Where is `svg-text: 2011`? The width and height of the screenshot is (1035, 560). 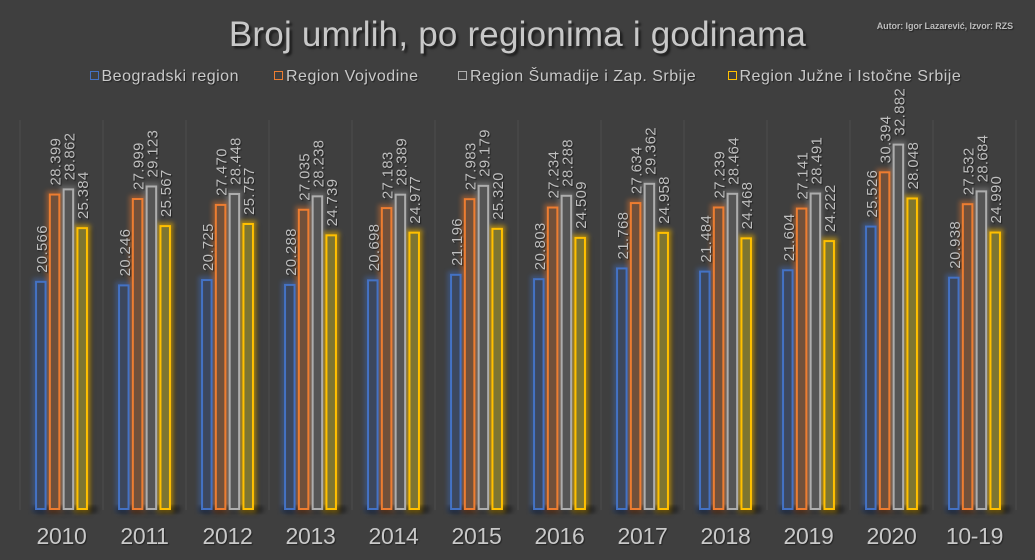
svg-text: 2011 is located at coordinates (144, 536).